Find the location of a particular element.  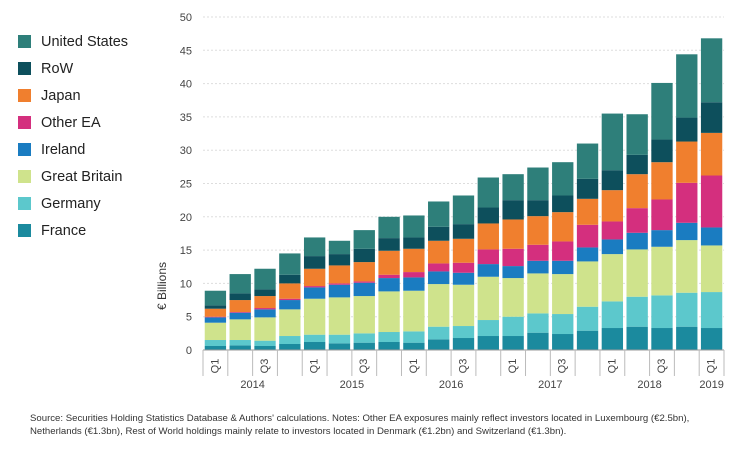

y-tick-label: 30 is located at coordinates (186, 151).